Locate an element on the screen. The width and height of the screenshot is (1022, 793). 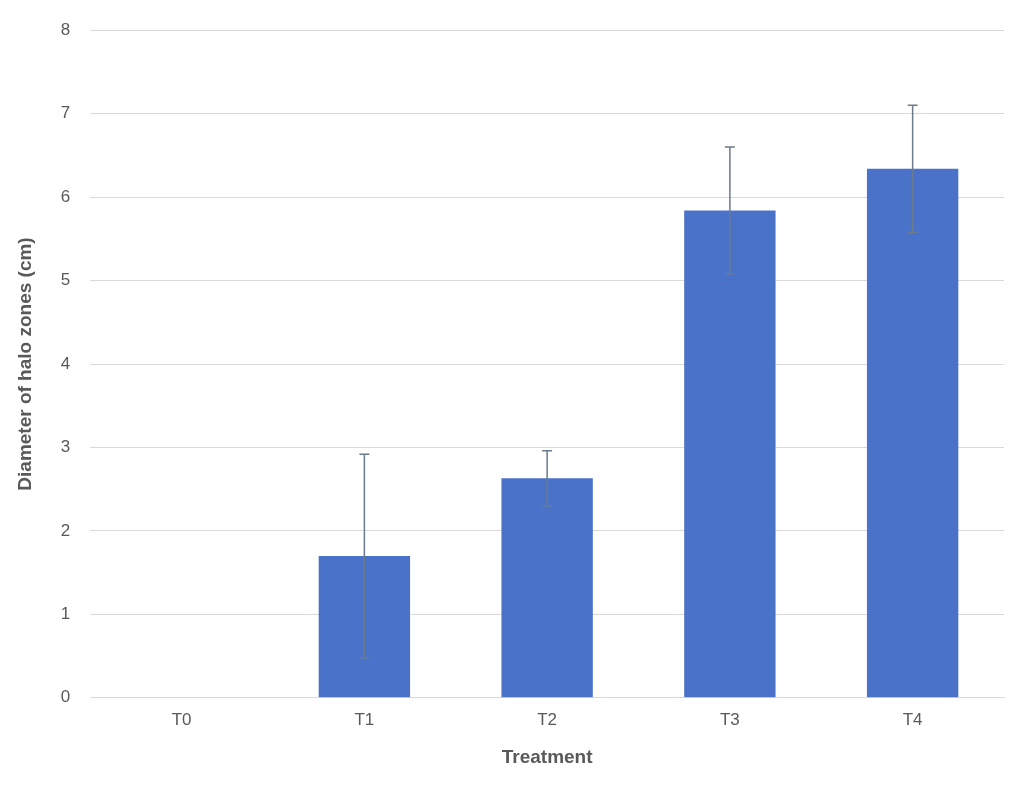
x-tick-label: T1 is located at coordinates (364, 719).